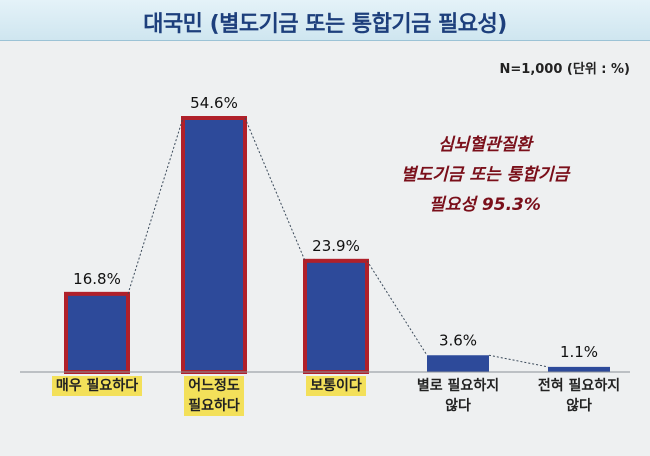 This screenshot has width=650, height=456. I want to click on annotation-line: 심뇌혈관질환, so click(485, 145).